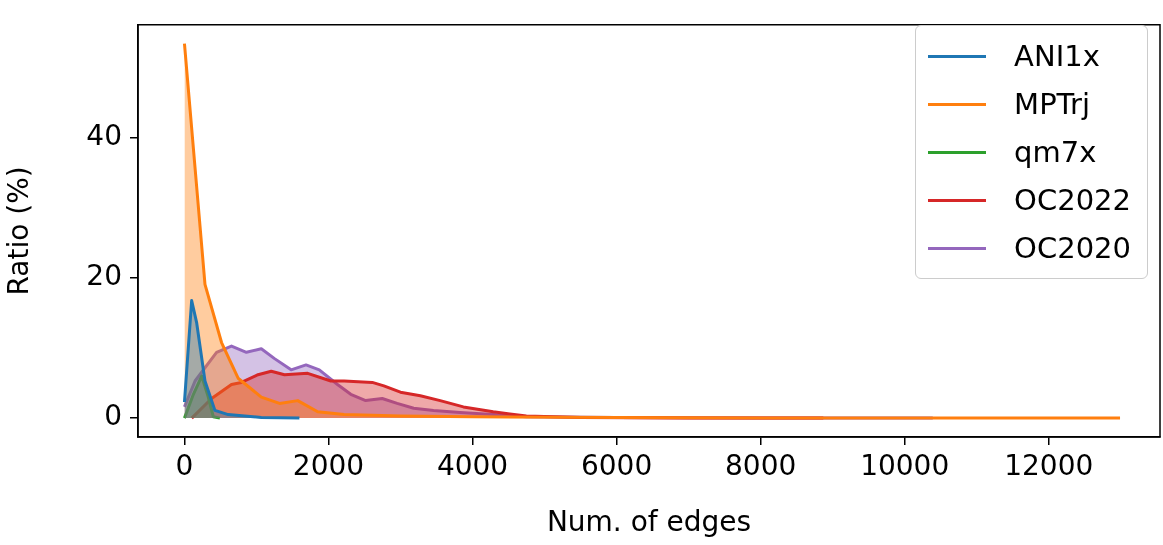 Image resolution: width=1163 pixels, height=545 pixels. Describe the element at coordinates (328, 466) in the screenshot. I see `x-tick-label: 2000` at that location.